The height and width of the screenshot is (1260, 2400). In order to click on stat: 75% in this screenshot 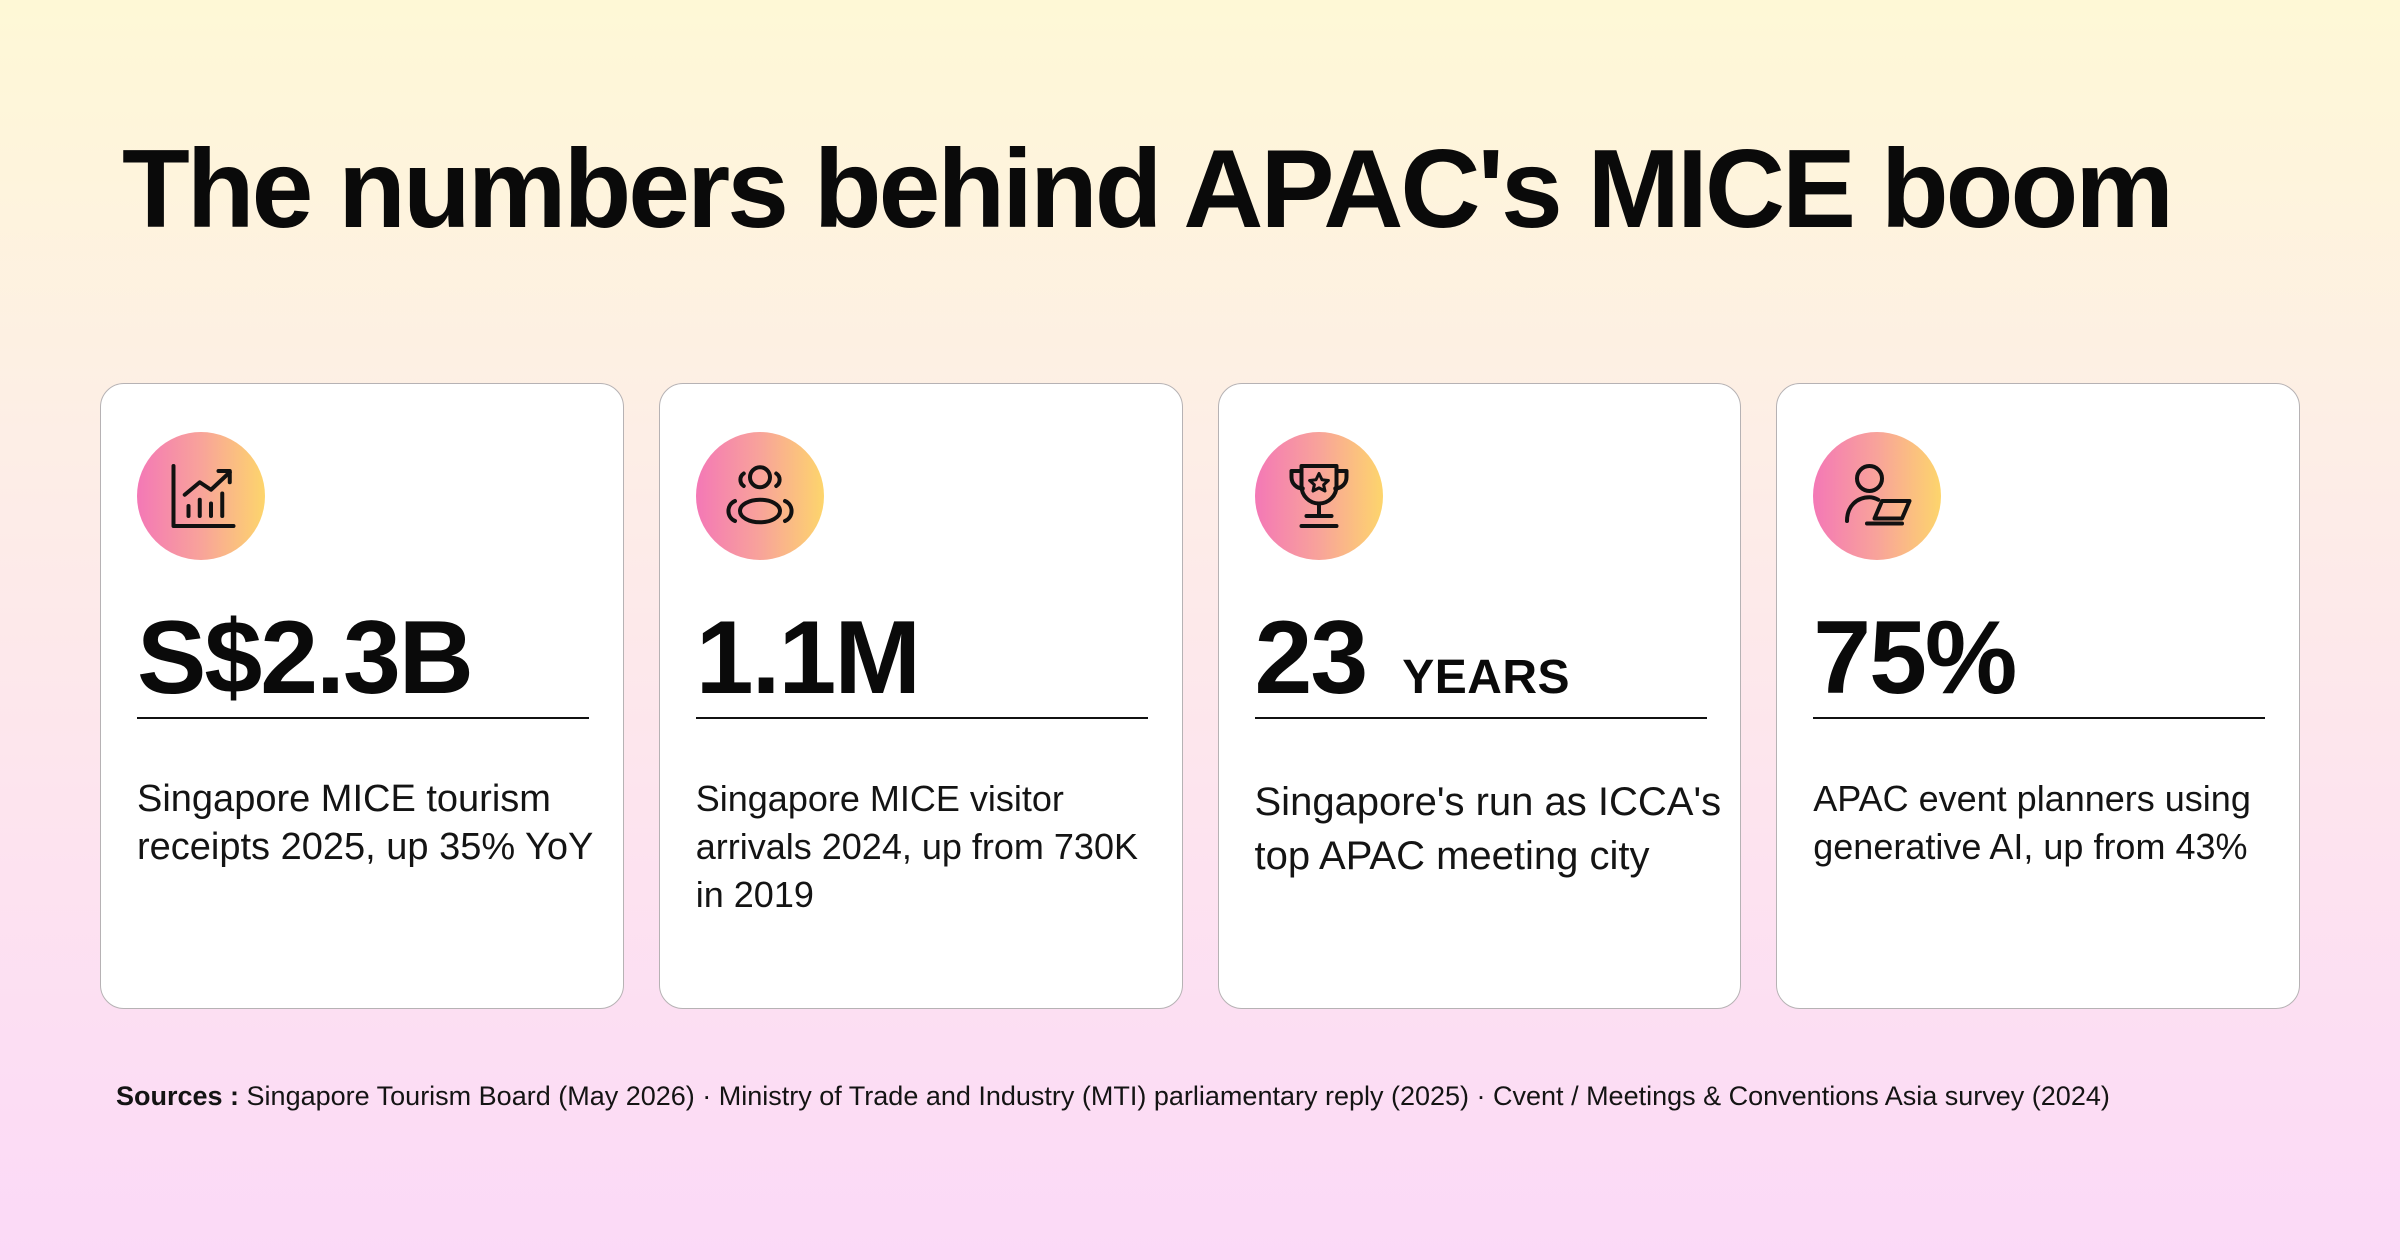, I will do `click(1915, 658)`.